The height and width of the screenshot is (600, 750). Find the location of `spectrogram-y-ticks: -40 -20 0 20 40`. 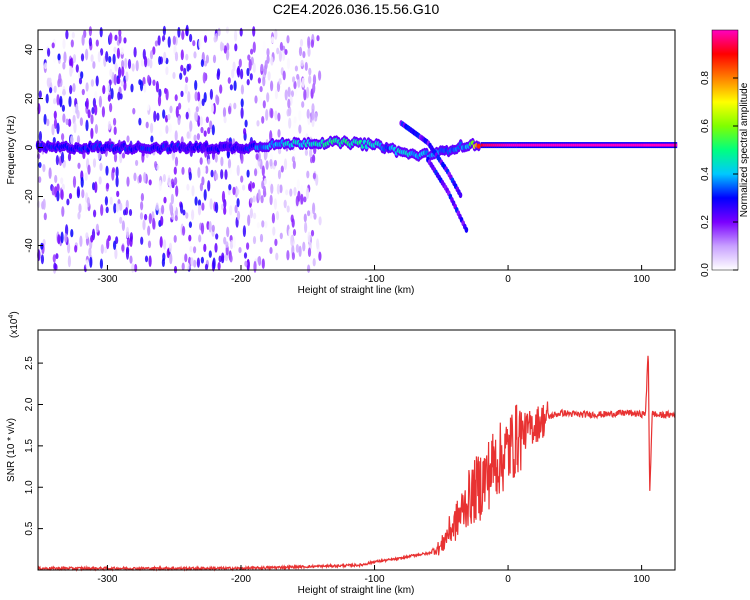

spectrogram-y-ticks: -40 -20 0 20 40 is located at coordinates (33, 148).